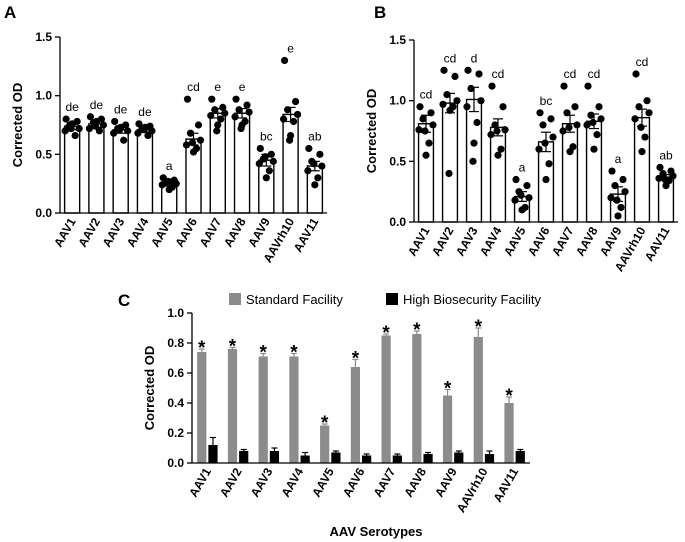  What do you see at coordinates (472, 299) in the screenshot?
I see `legend-label-high-biosecurity: High Biosecurity Facility` at bounding box center [472, 299].